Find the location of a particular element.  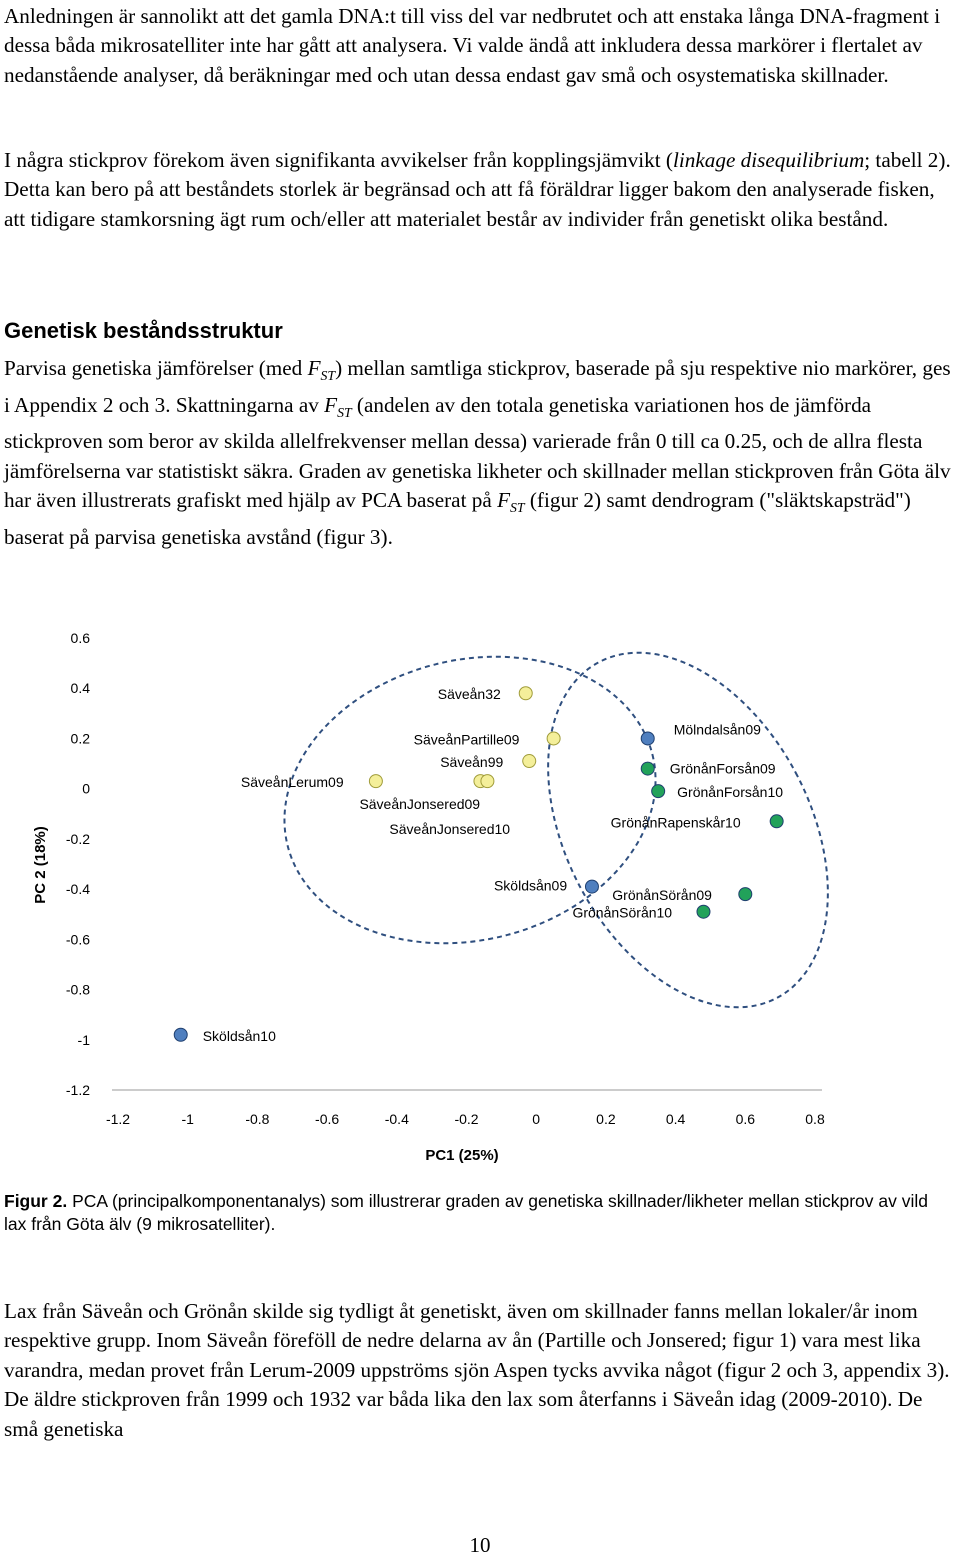

data-point-label: SäveånJonsered10 is located at coordinates (449, 829).